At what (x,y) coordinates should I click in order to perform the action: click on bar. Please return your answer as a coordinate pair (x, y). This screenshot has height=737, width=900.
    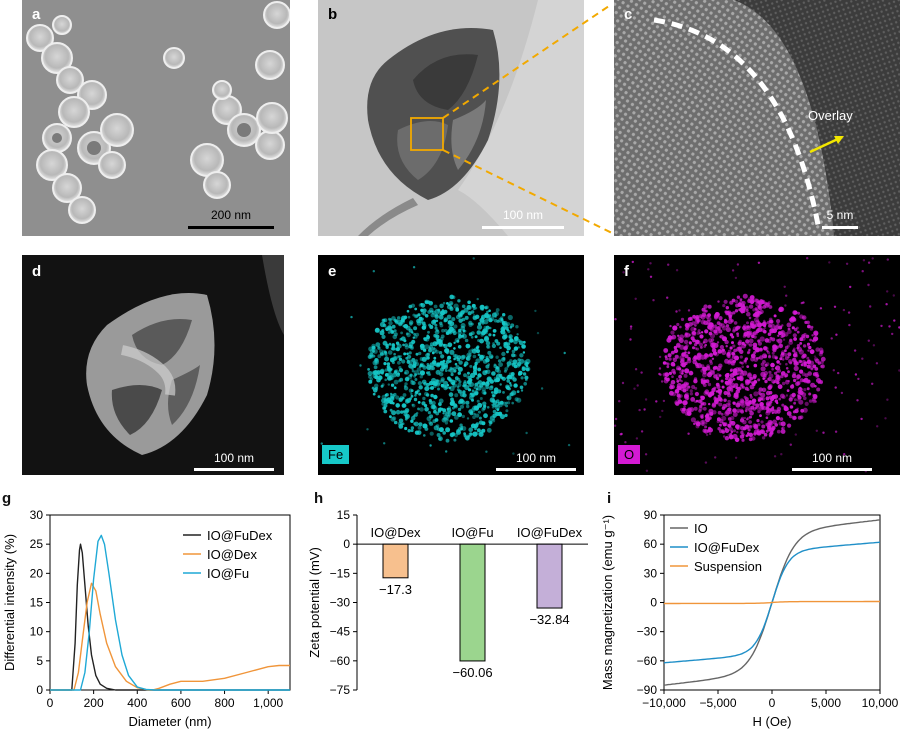
    Looking at the image, I should click on (472, 602).